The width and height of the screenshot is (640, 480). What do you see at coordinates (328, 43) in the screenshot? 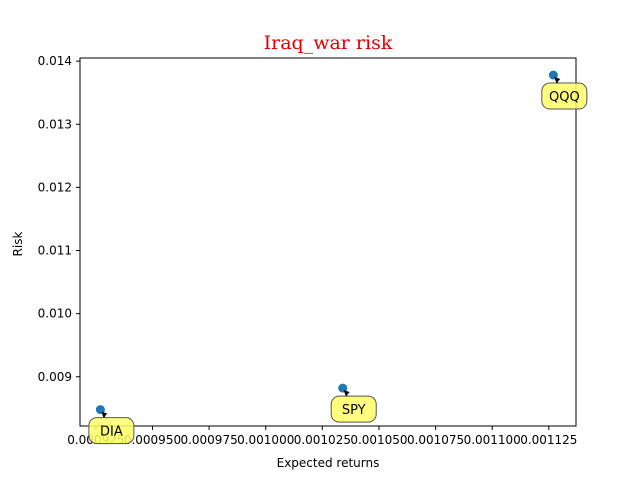
I see `chart-title: Iraq_war risk` at bounding box center [328, 43].